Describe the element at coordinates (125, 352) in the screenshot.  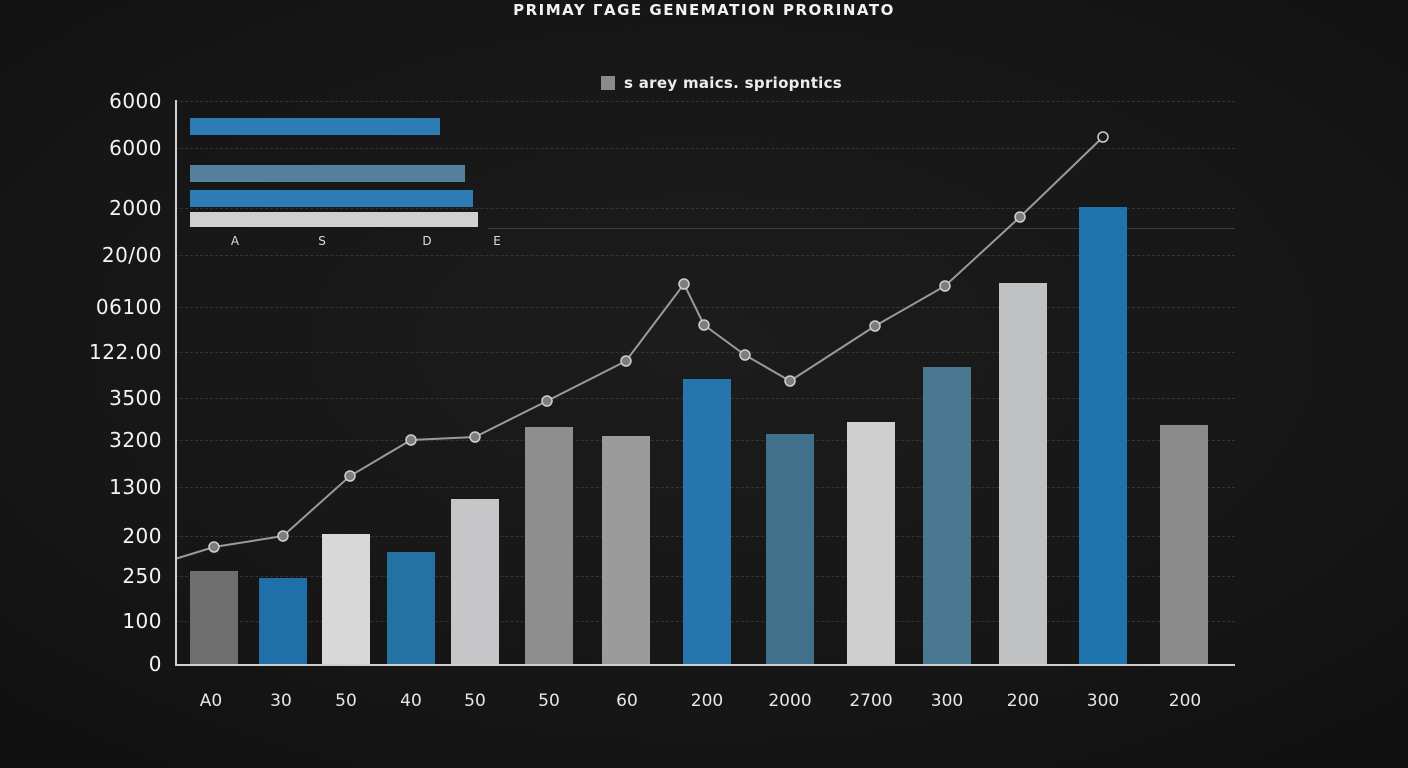
I see `y-tick-label: 122.00` at that location.